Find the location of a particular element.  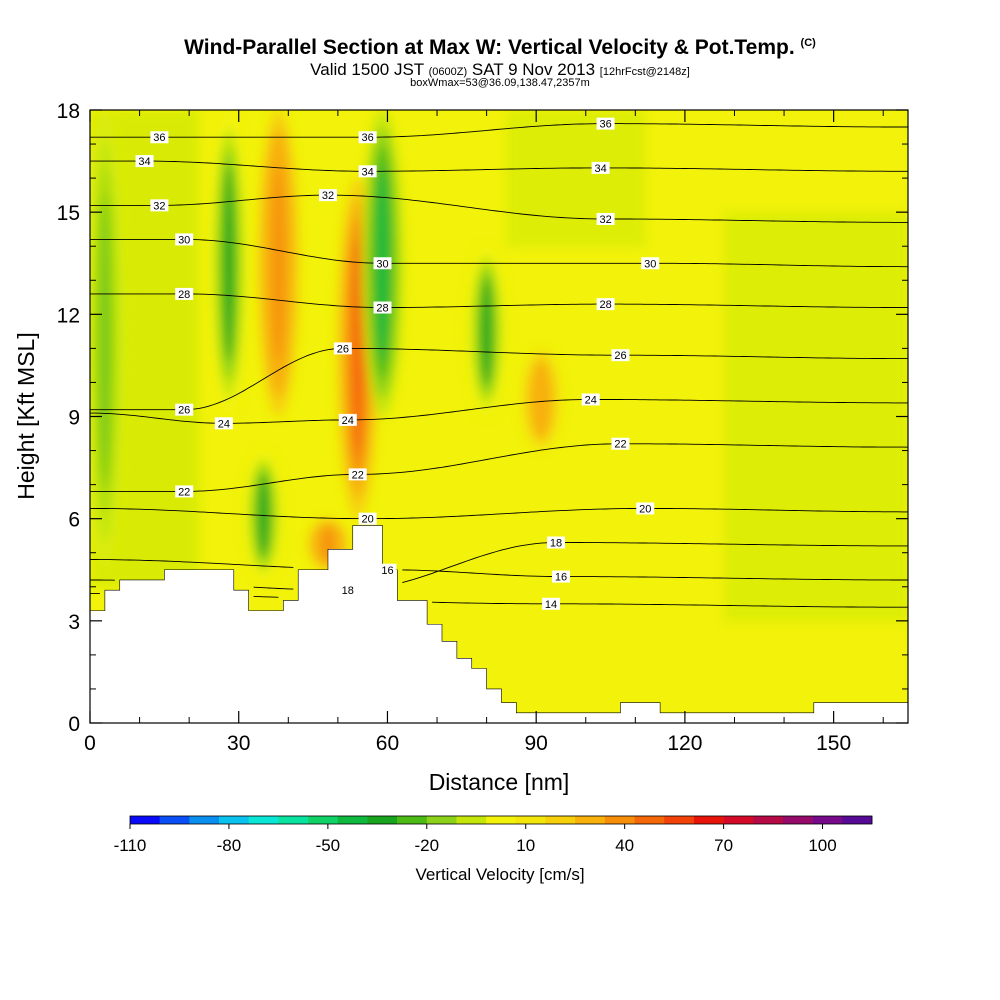

contour-label-30-22: 30 is located at coordinates (650, 263).